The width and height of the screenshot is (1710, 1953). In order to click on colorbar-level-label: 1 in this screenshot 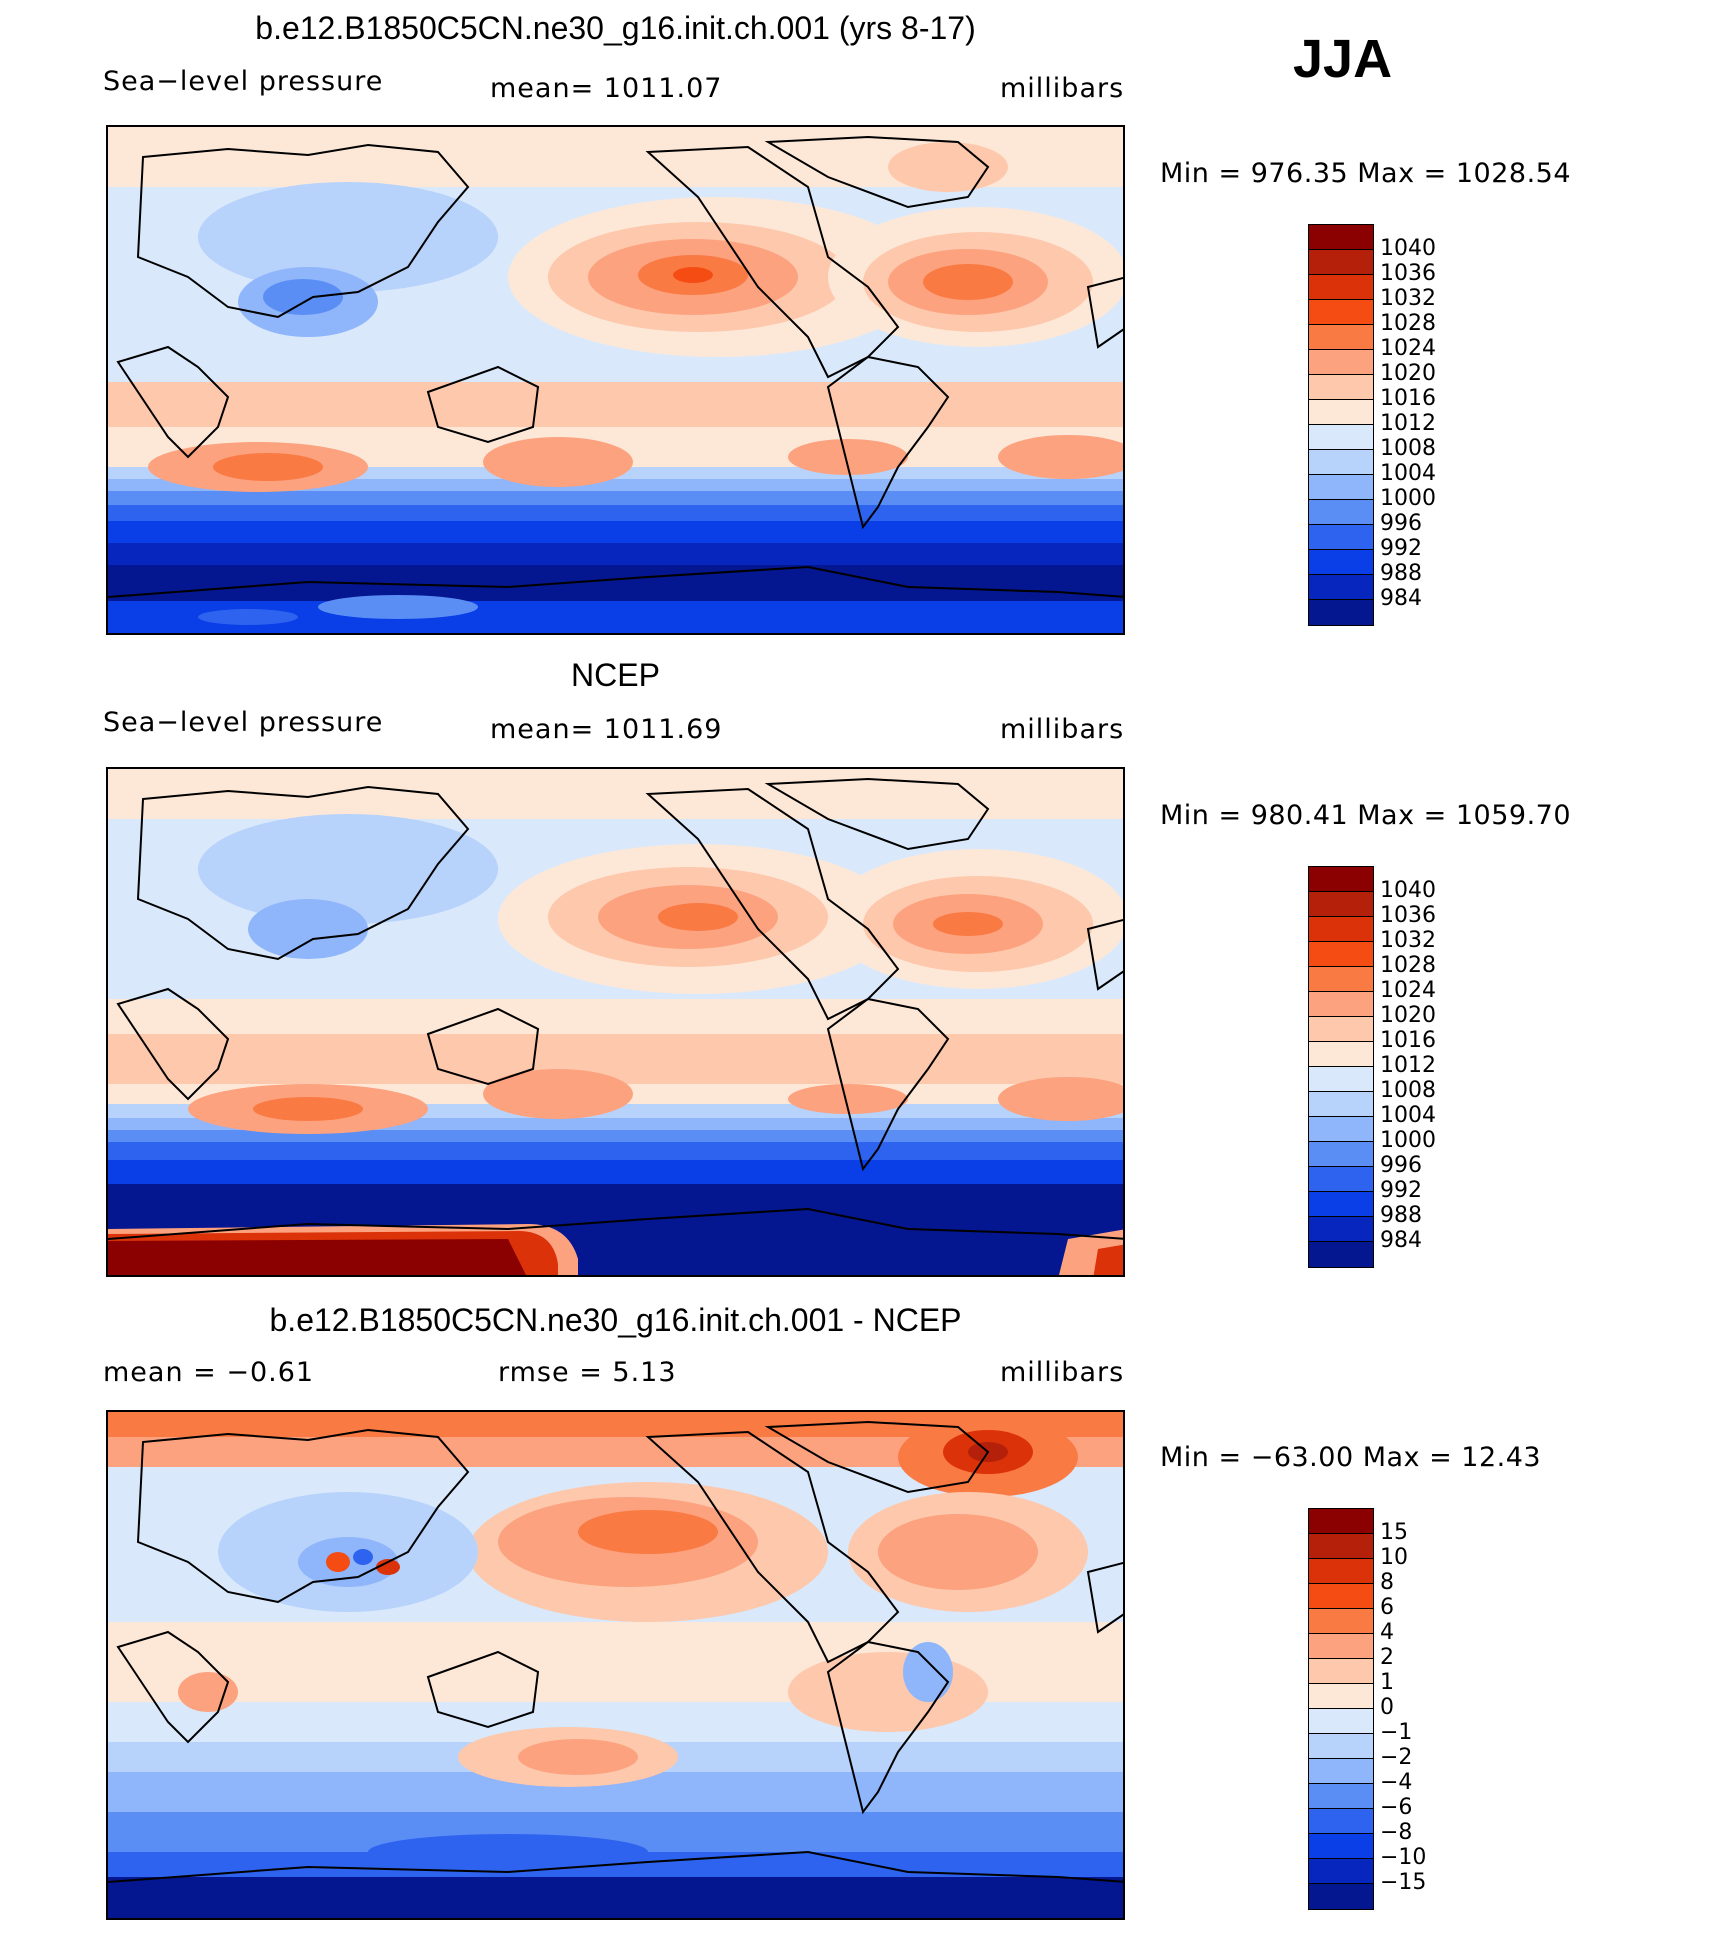, I will do `click(1387, 1682)`.